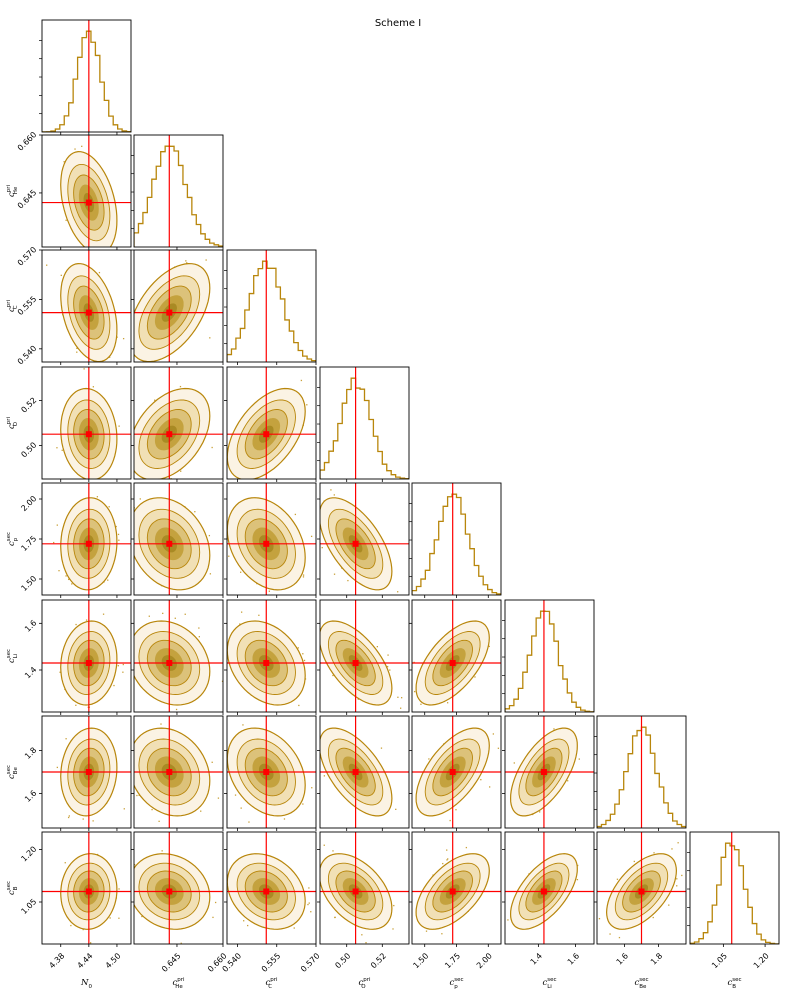 The image size is (797, 1001). I want to click on panel-c_O_pri-vs-c_C_pri, so click(270, 424).